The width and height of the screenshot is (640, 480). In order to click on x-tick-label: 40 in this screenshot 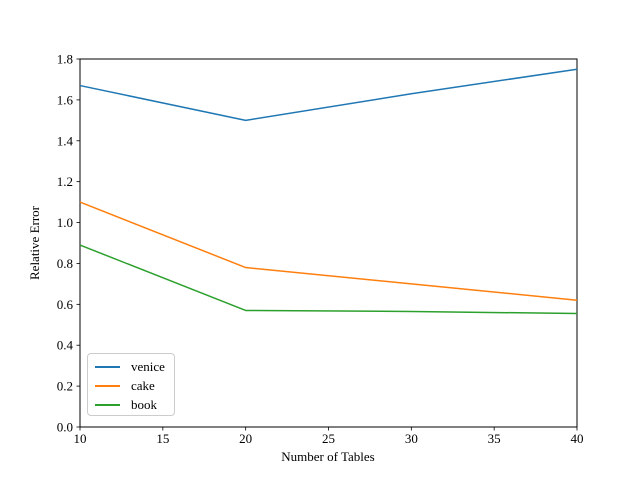, I will do `click(577, 438)`.